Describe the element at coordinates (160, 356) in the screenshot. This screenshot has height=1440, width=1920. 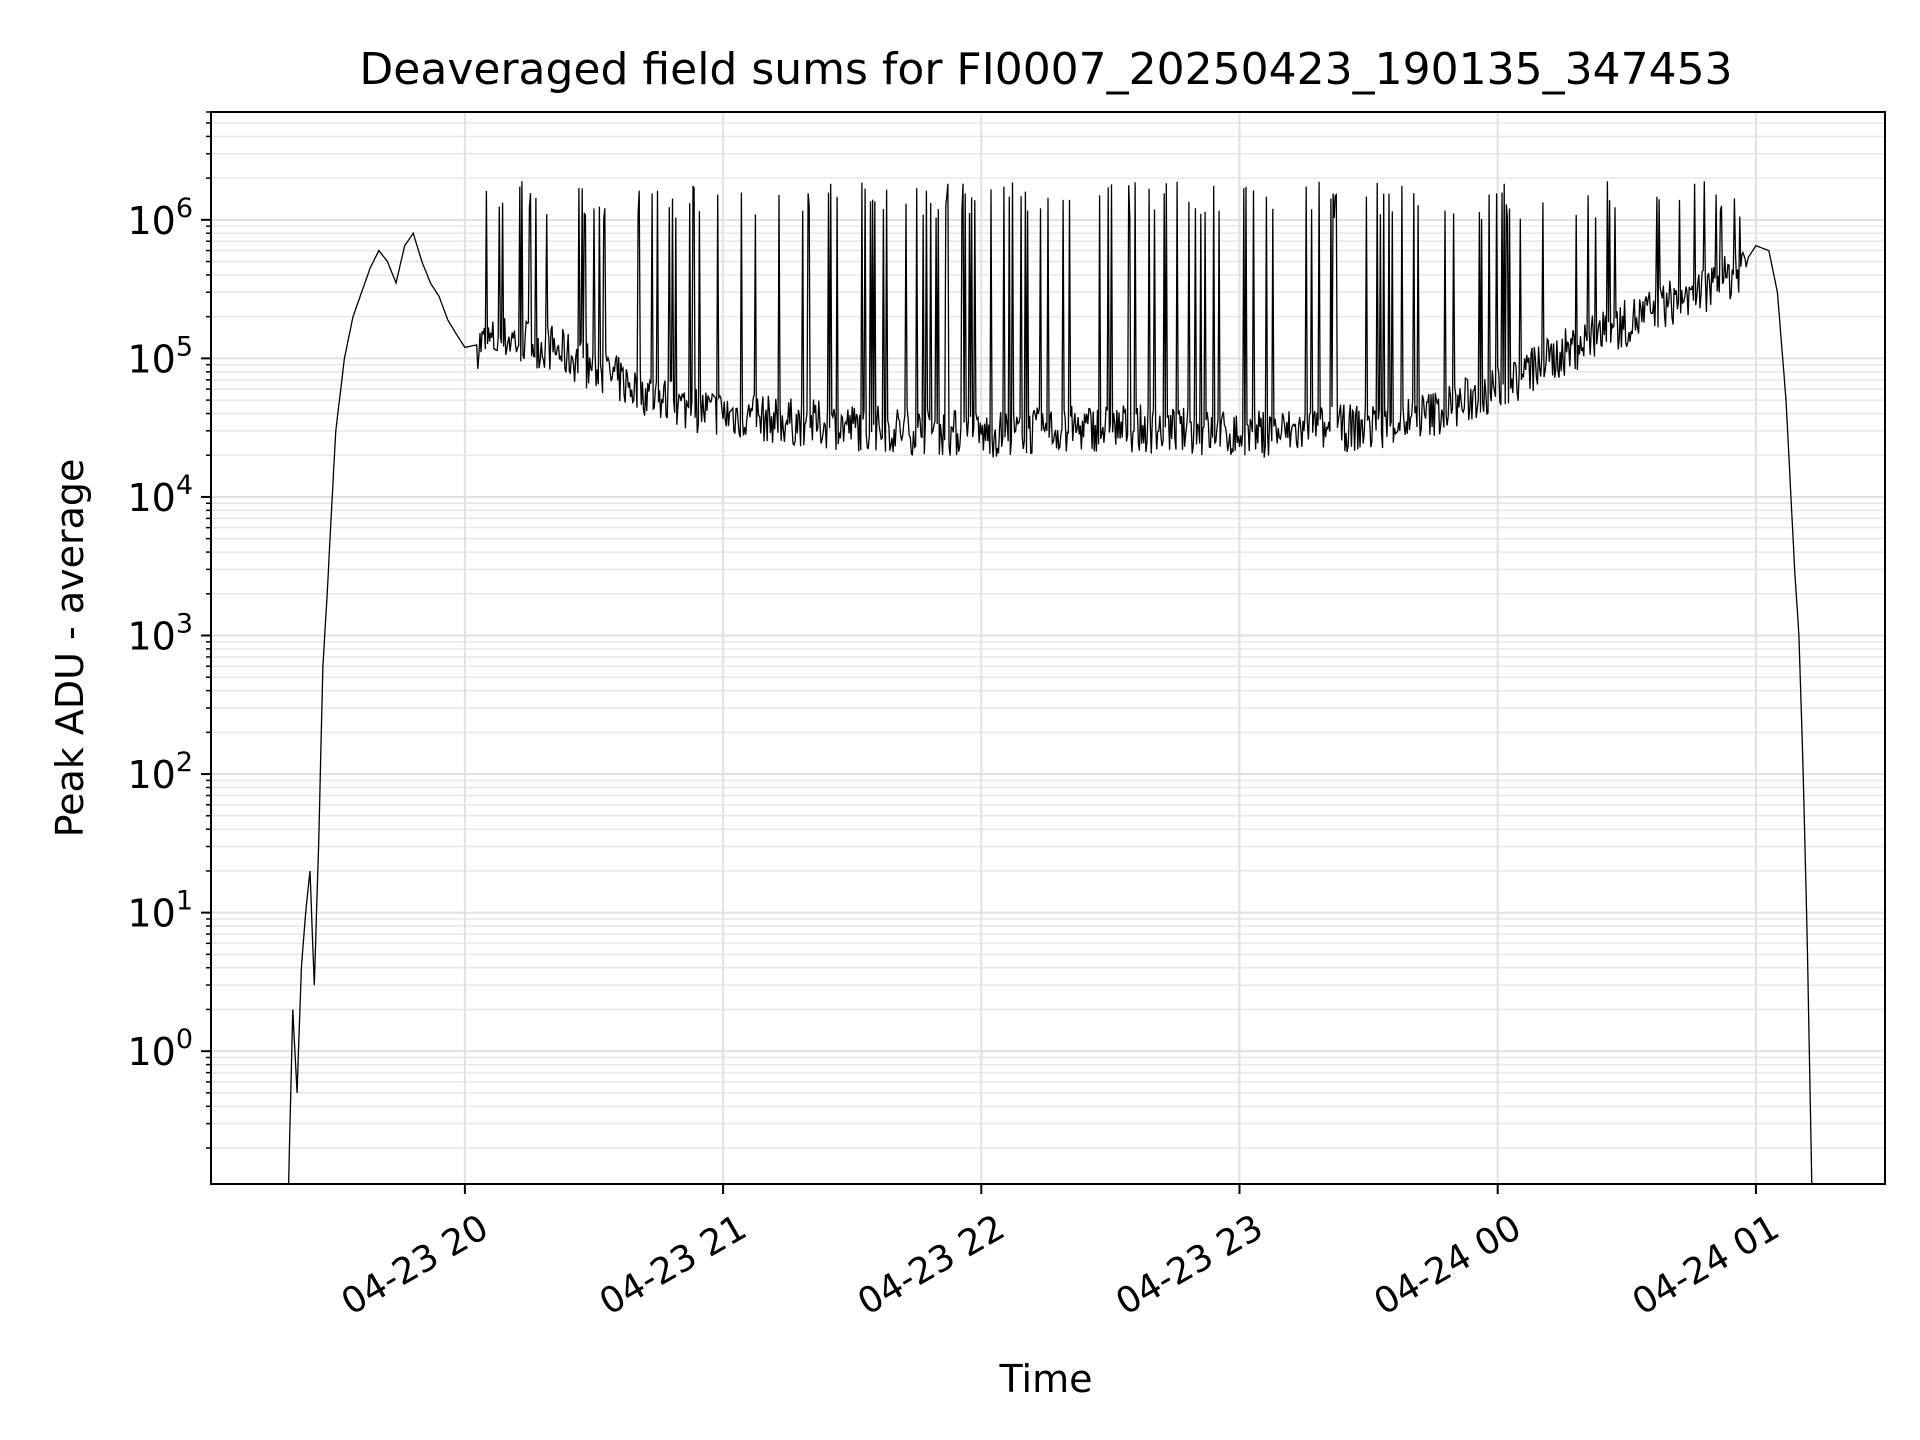
I see `y-tick-label: 105` at that location.